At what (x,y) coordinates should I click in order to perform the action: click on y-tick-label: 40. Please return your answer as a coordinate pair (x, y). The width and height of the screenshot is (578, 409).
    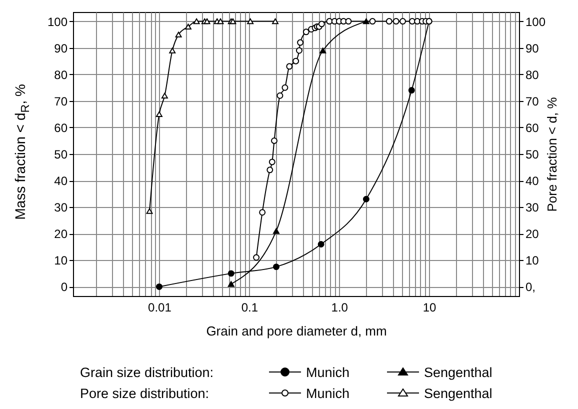
    Looking at the image, I should click on (61, 181).